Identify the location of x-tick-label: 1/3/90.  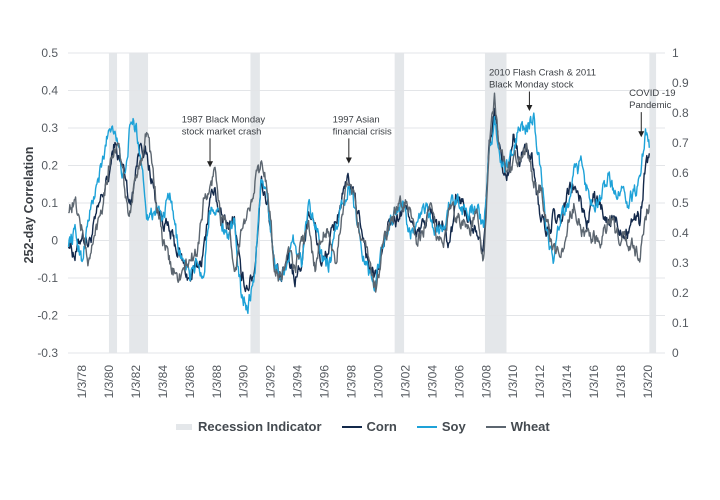
(244, 382).